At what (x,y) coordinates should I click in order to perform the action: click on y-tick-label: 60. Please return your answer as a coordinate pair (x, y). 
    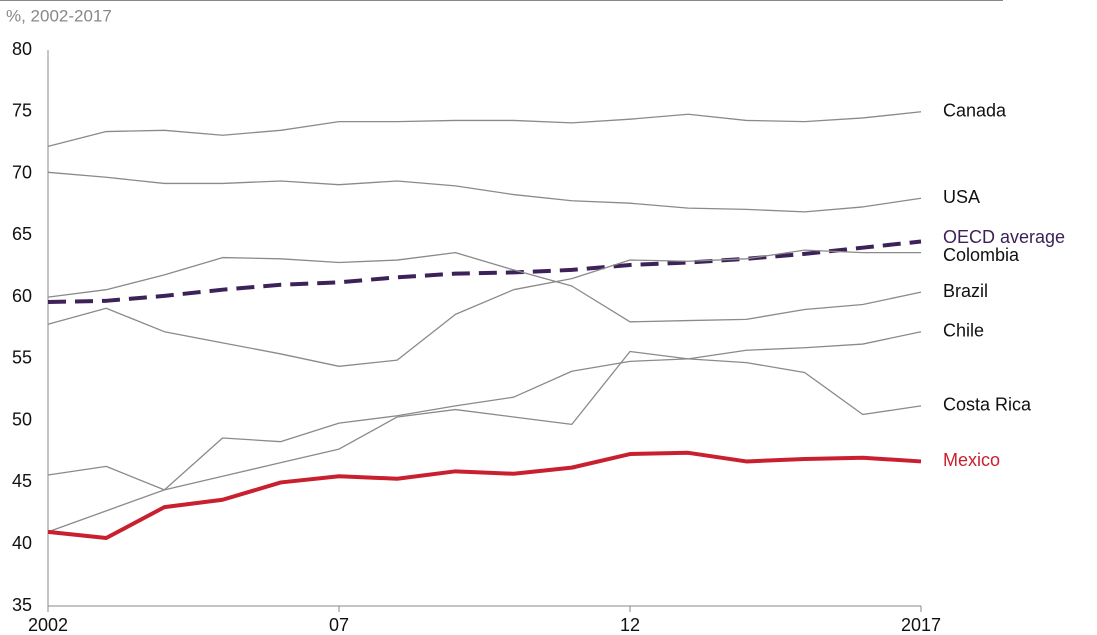
    Looking at the image, I should click on (22, 296).